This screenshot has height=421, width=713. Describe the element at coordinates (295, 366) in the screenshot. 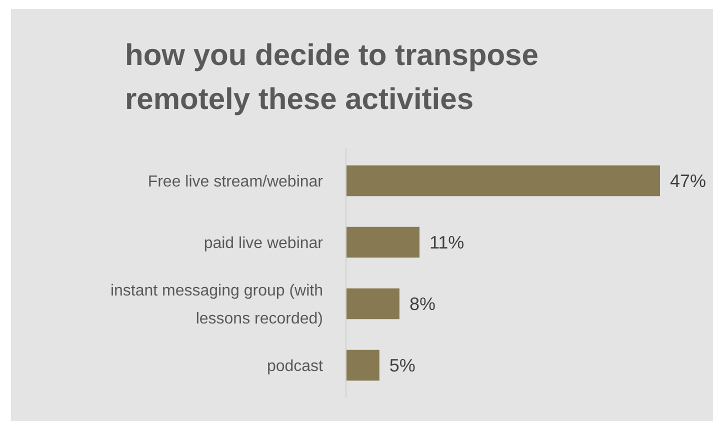

I see `y-tick-label: podcast` at that location.